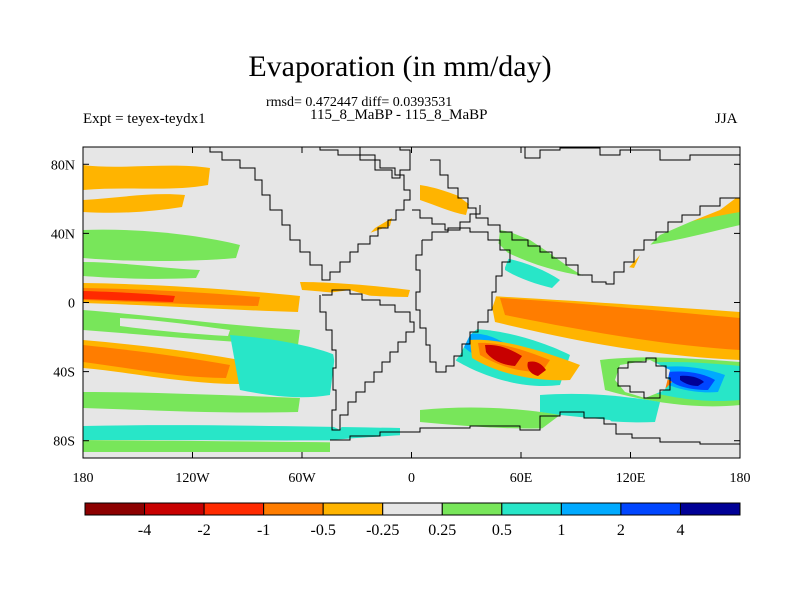 Image resolution: width=800 pixels, height=600 pixels. I want to click on x-tick-label: 120E, so click(631, 478).